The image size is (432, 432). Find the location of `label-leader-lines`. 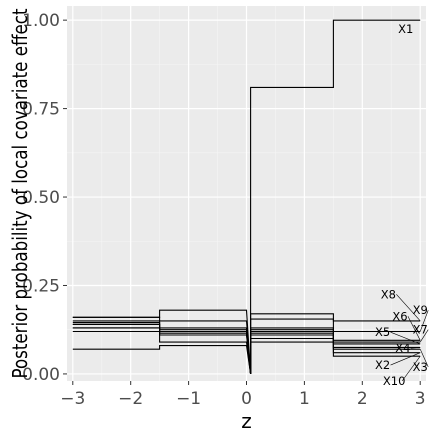

label-leader-lines is located at coordinates (409, 338).